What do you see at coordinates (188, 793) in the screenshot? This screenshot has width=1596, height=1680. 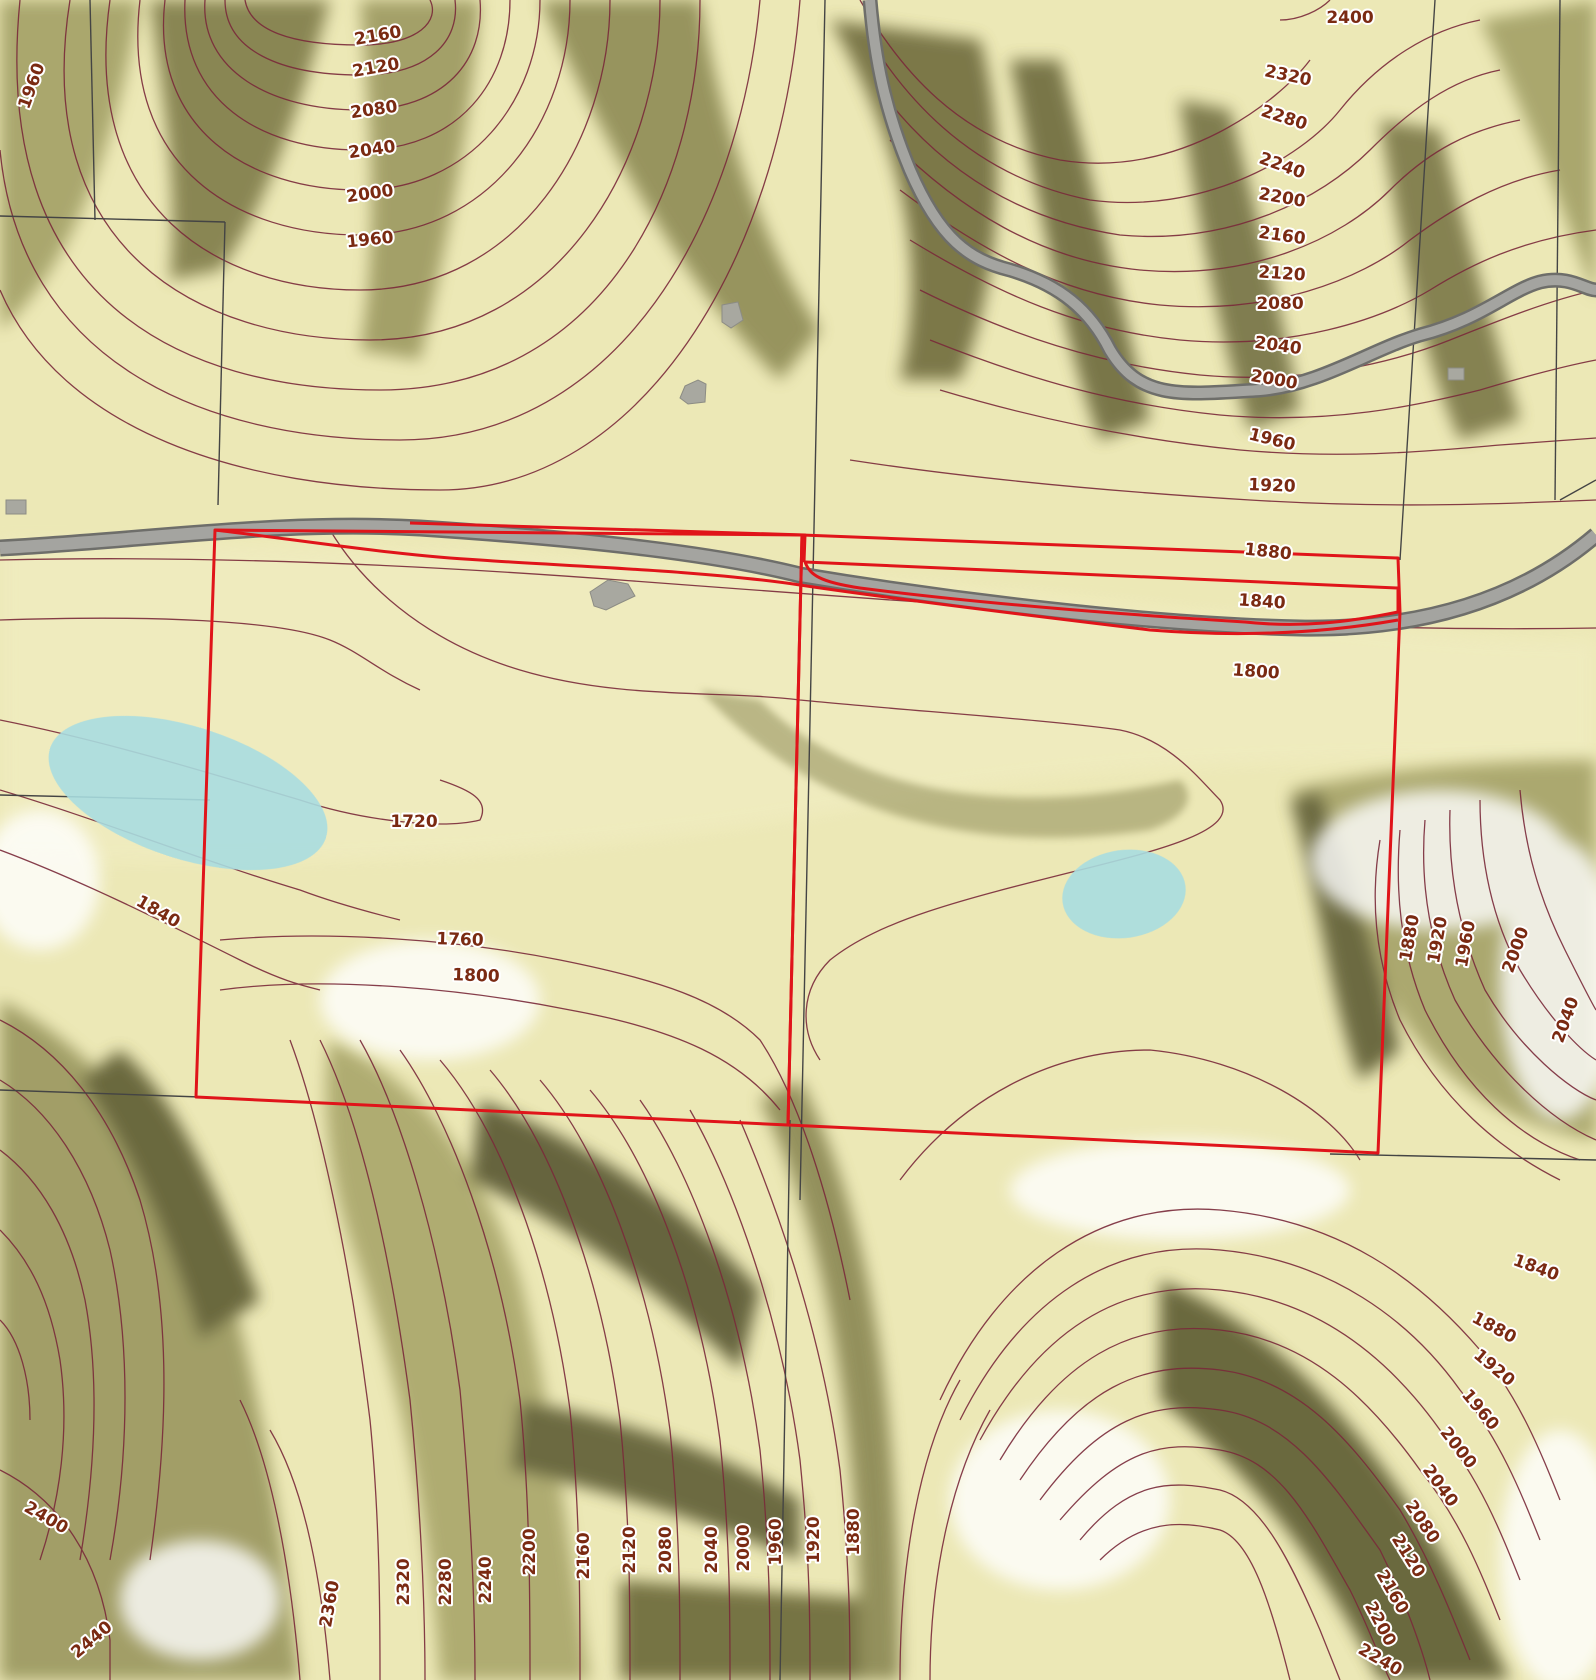 I see `pond-west` at bounding box center [188, 793].